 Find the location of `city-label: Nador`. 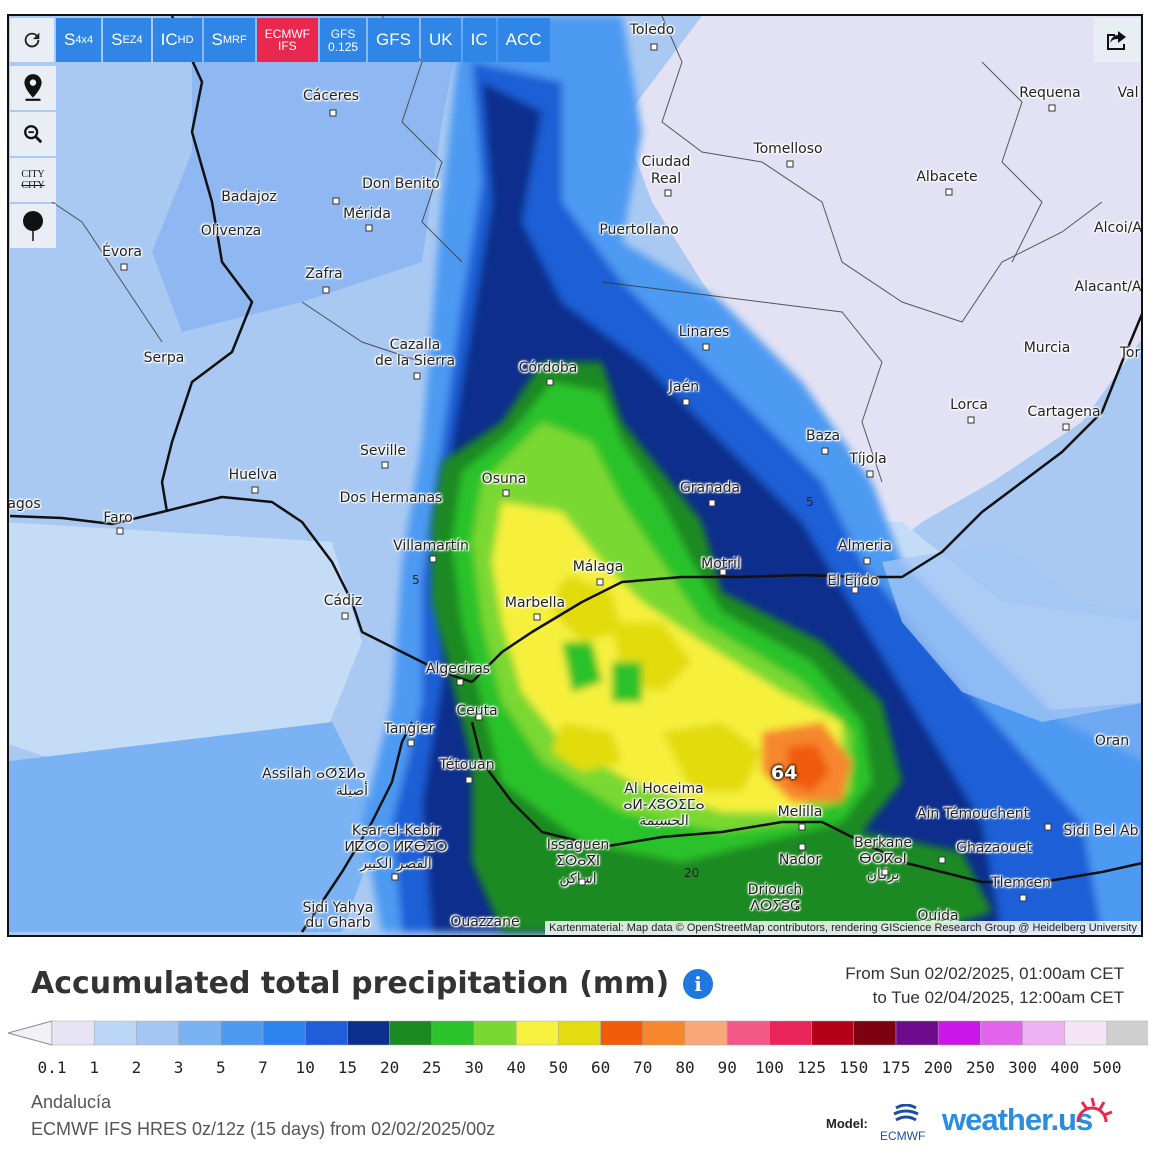

city-label: Nador is located at coordinates (800, 860).